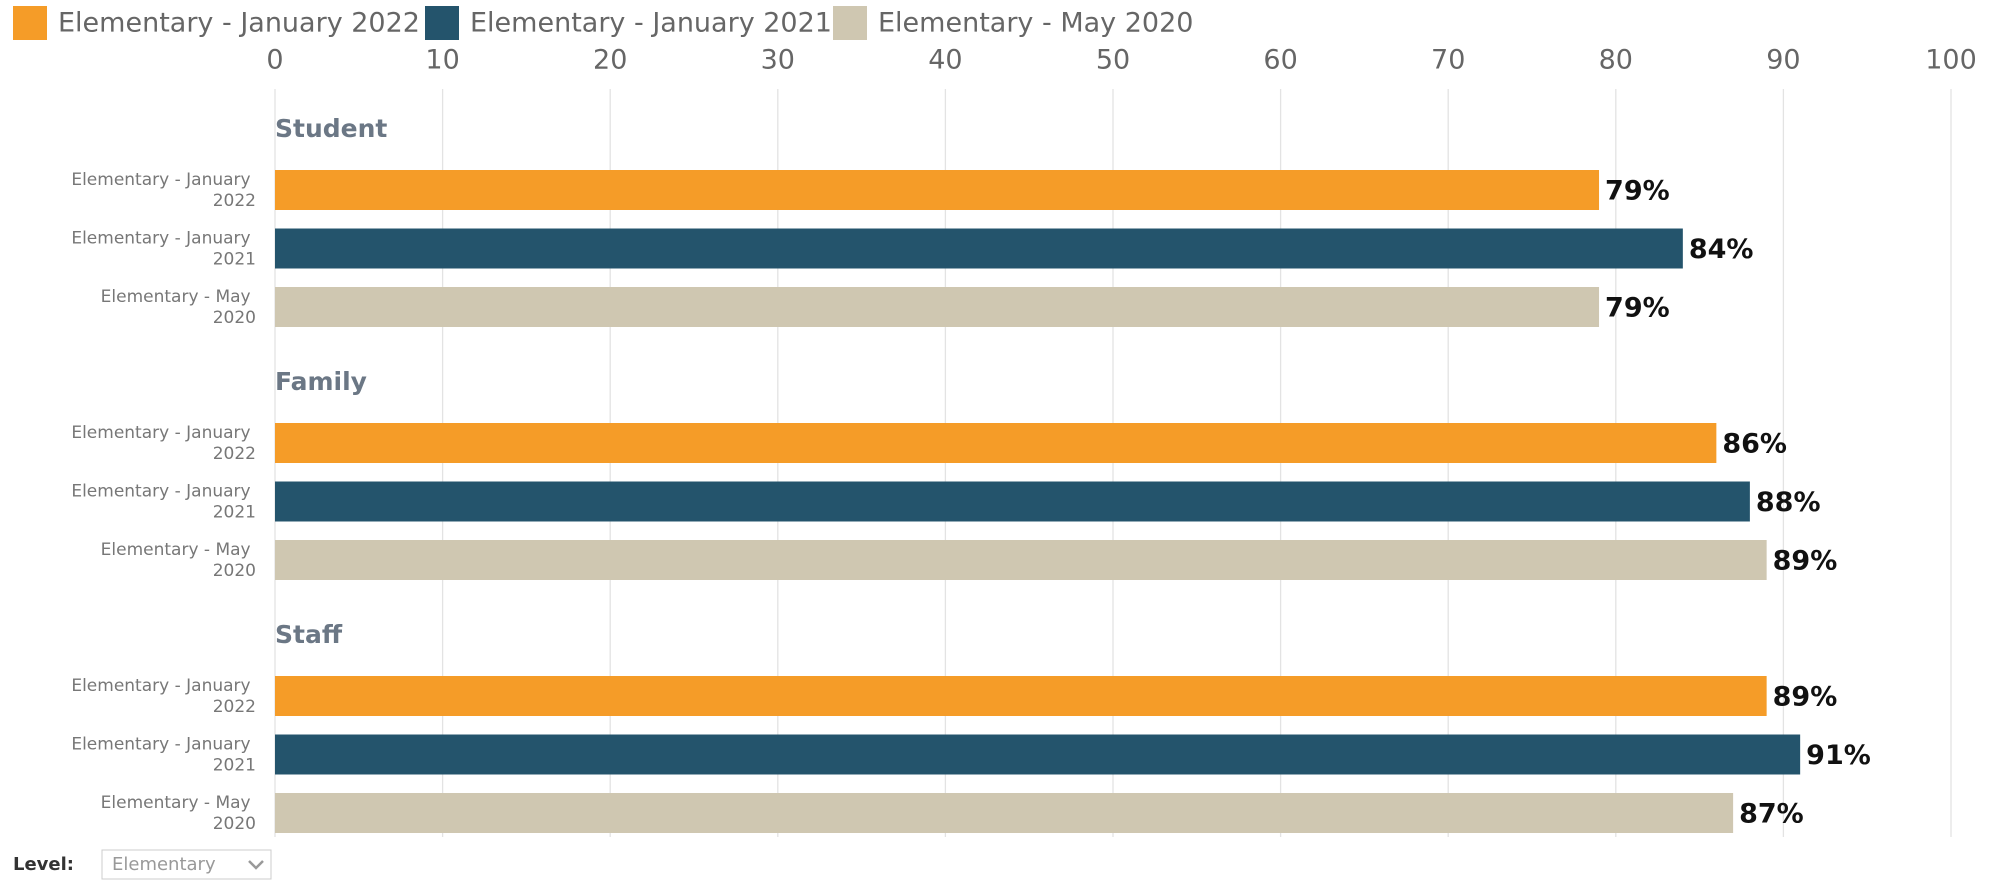  I want to click on x-tick-label: 90, so click(1783, 60).